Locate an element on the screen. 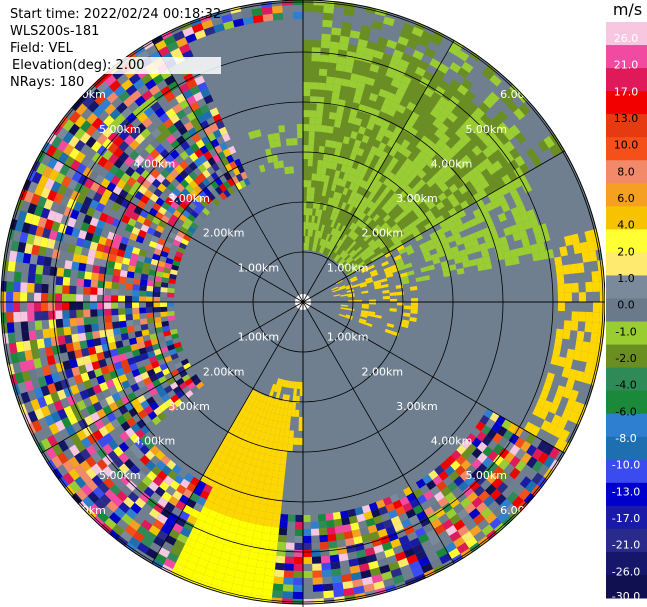  colorbar-tick-label: -1.0 is located at coordinates (625, 331).